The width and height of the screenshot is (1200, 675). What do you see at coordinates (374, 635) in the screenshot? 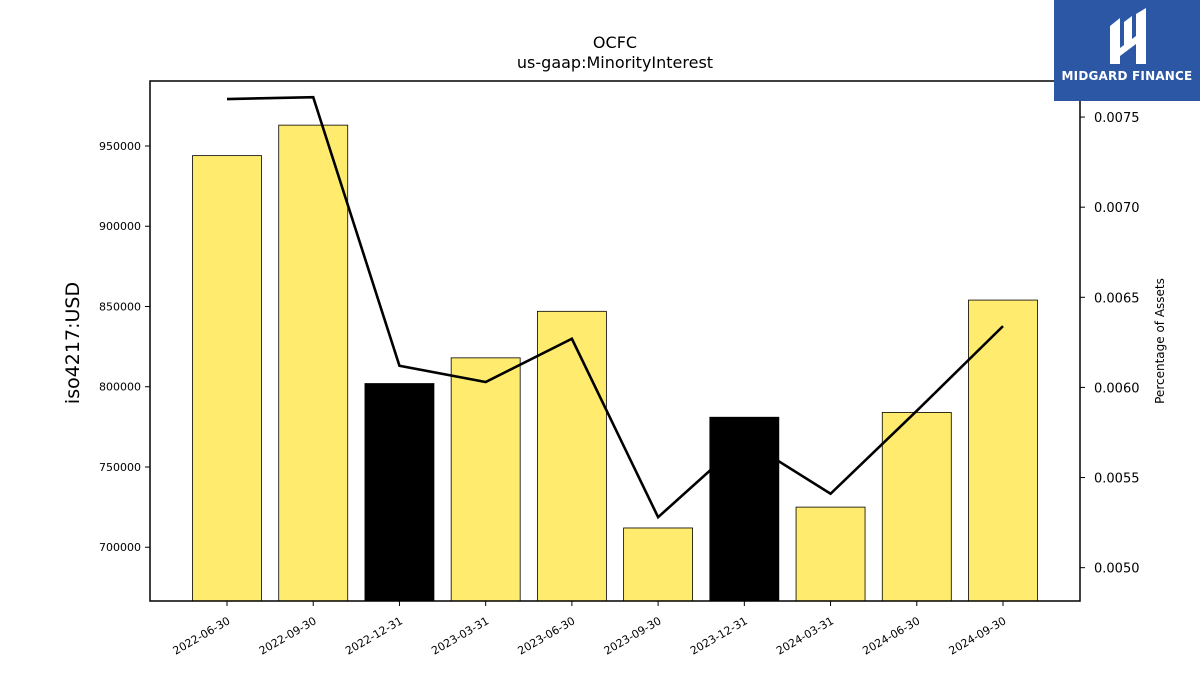
I see `x-tick-label: 2022-12-31` at bounding box center [374, 635].